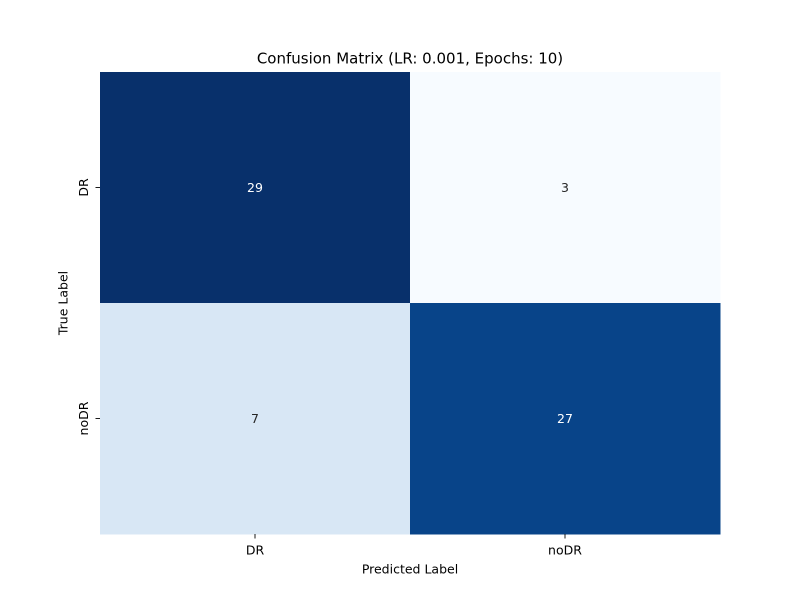  I want to click on cell-value-label: 27, so click(565, 418).